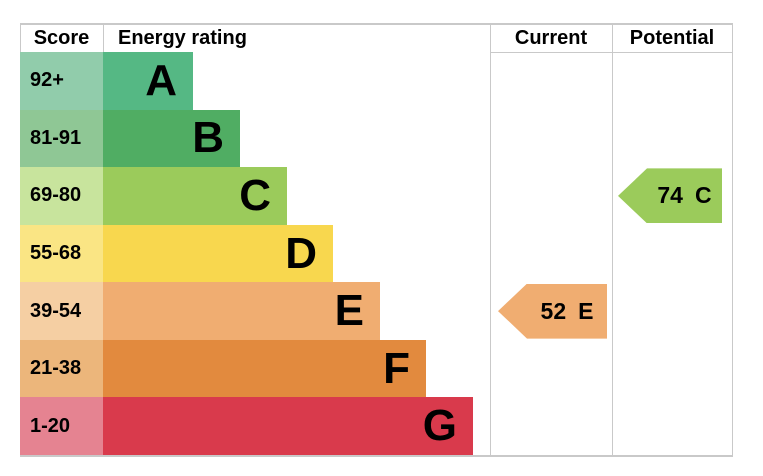 Image resolution: width=763 pixels, height=476 pixels. I want to click on current-rating-arrow: 52 E, so click(552, 311).